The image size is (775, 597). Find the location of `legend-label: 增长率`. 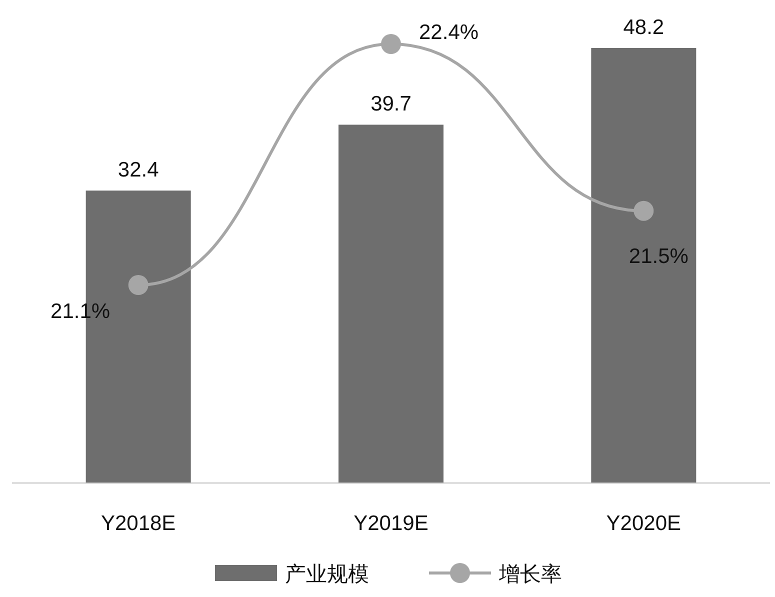

legend-label: 增长率 is located at coordinates (530, 574).